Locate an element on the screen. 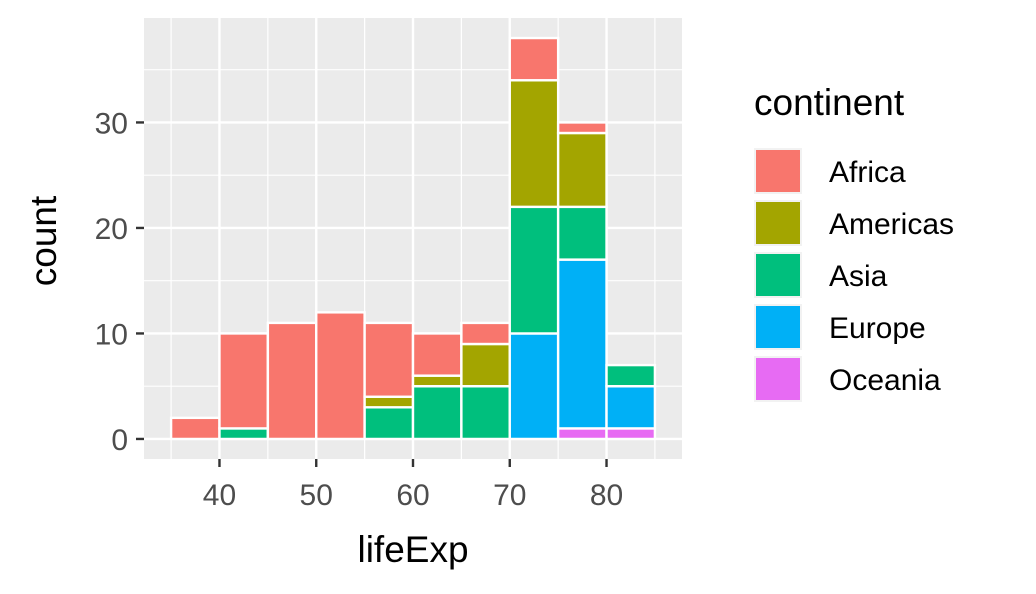  x-tick-label: 40 is located at coordinates (219, 495).